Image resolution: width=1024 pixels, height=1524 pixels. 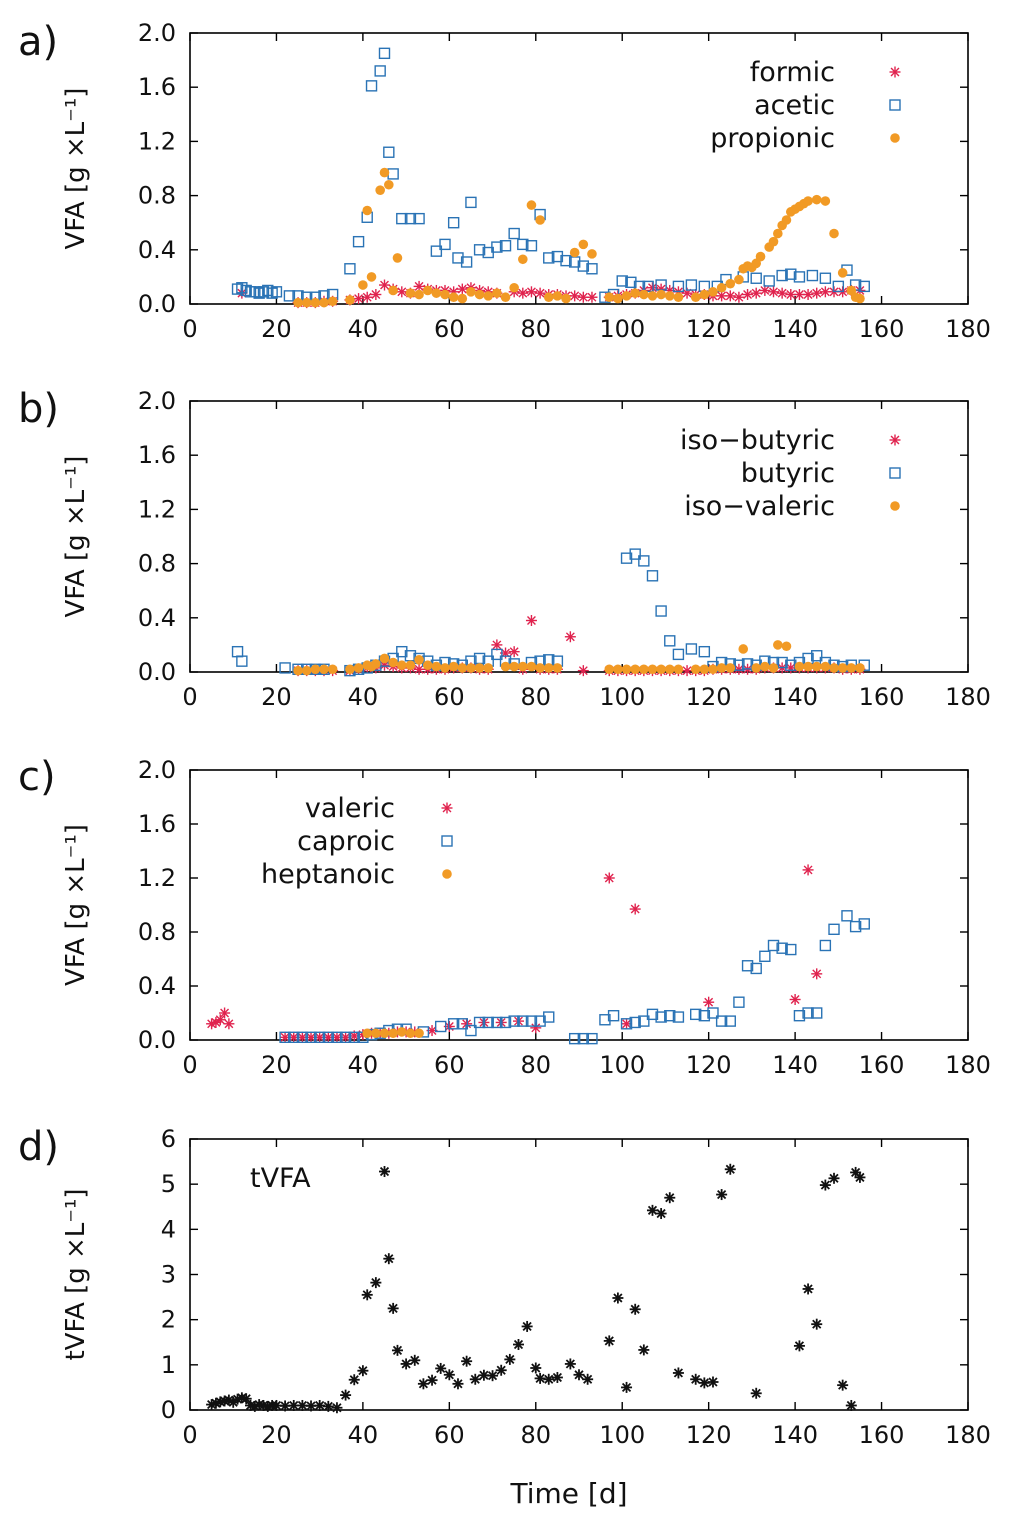 I want to click on x-tick-label: 160, so click(x=882, y=1065).